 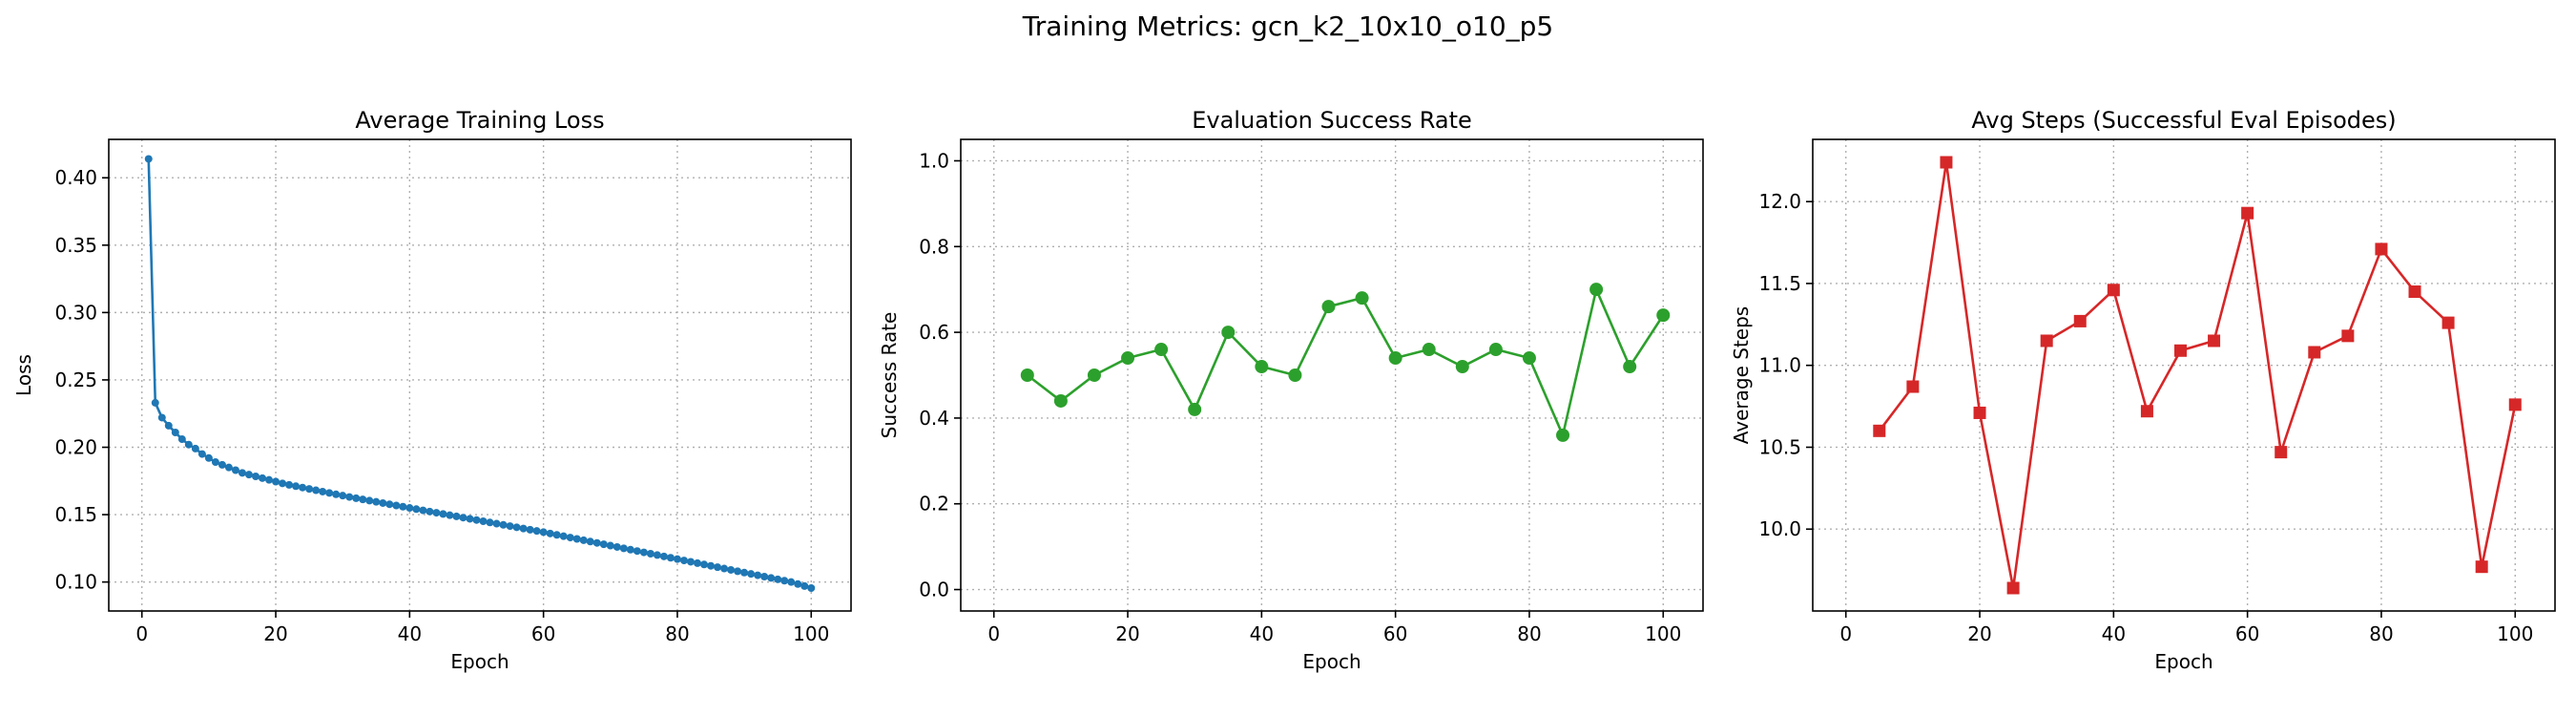 What do you see at coordinates (1741, 375) in the screenshot?
I see `y-axis-label: Average Steps` at bounding box center [1741, 375].